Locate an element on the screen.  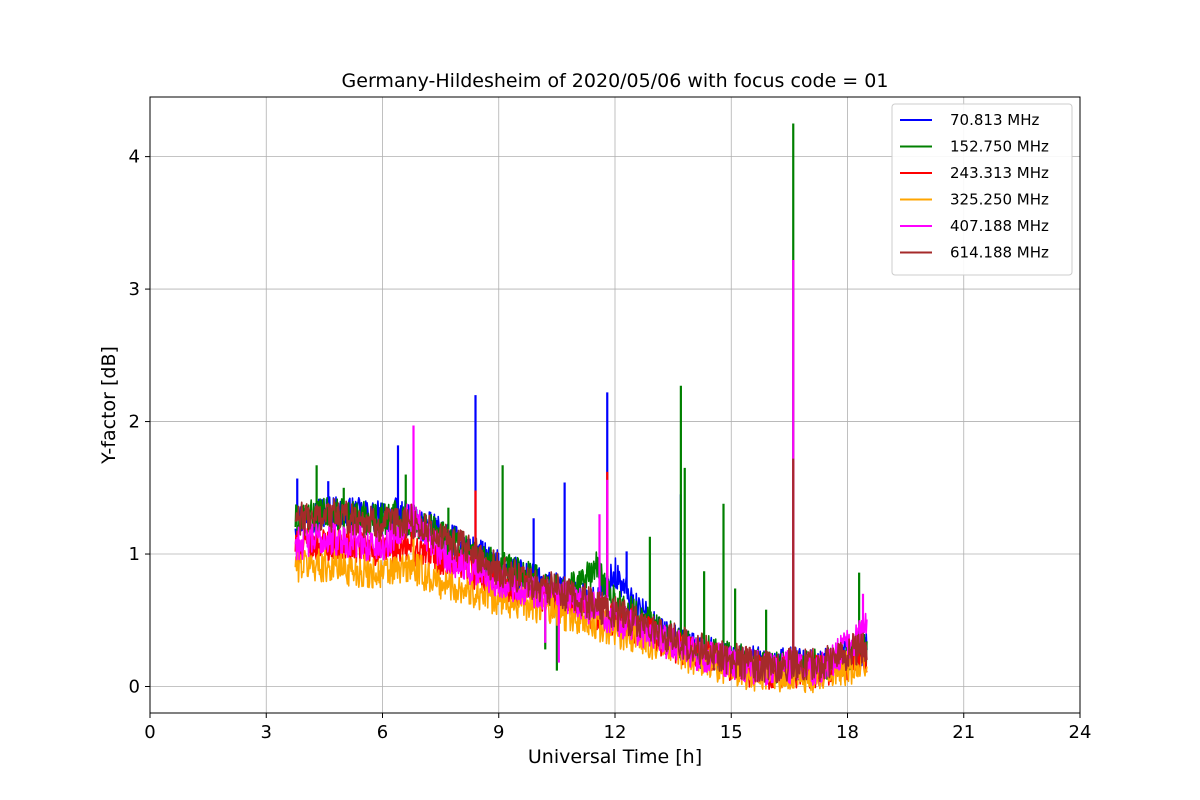
y-tick-label: 1 is located at coordinates (134, 554).